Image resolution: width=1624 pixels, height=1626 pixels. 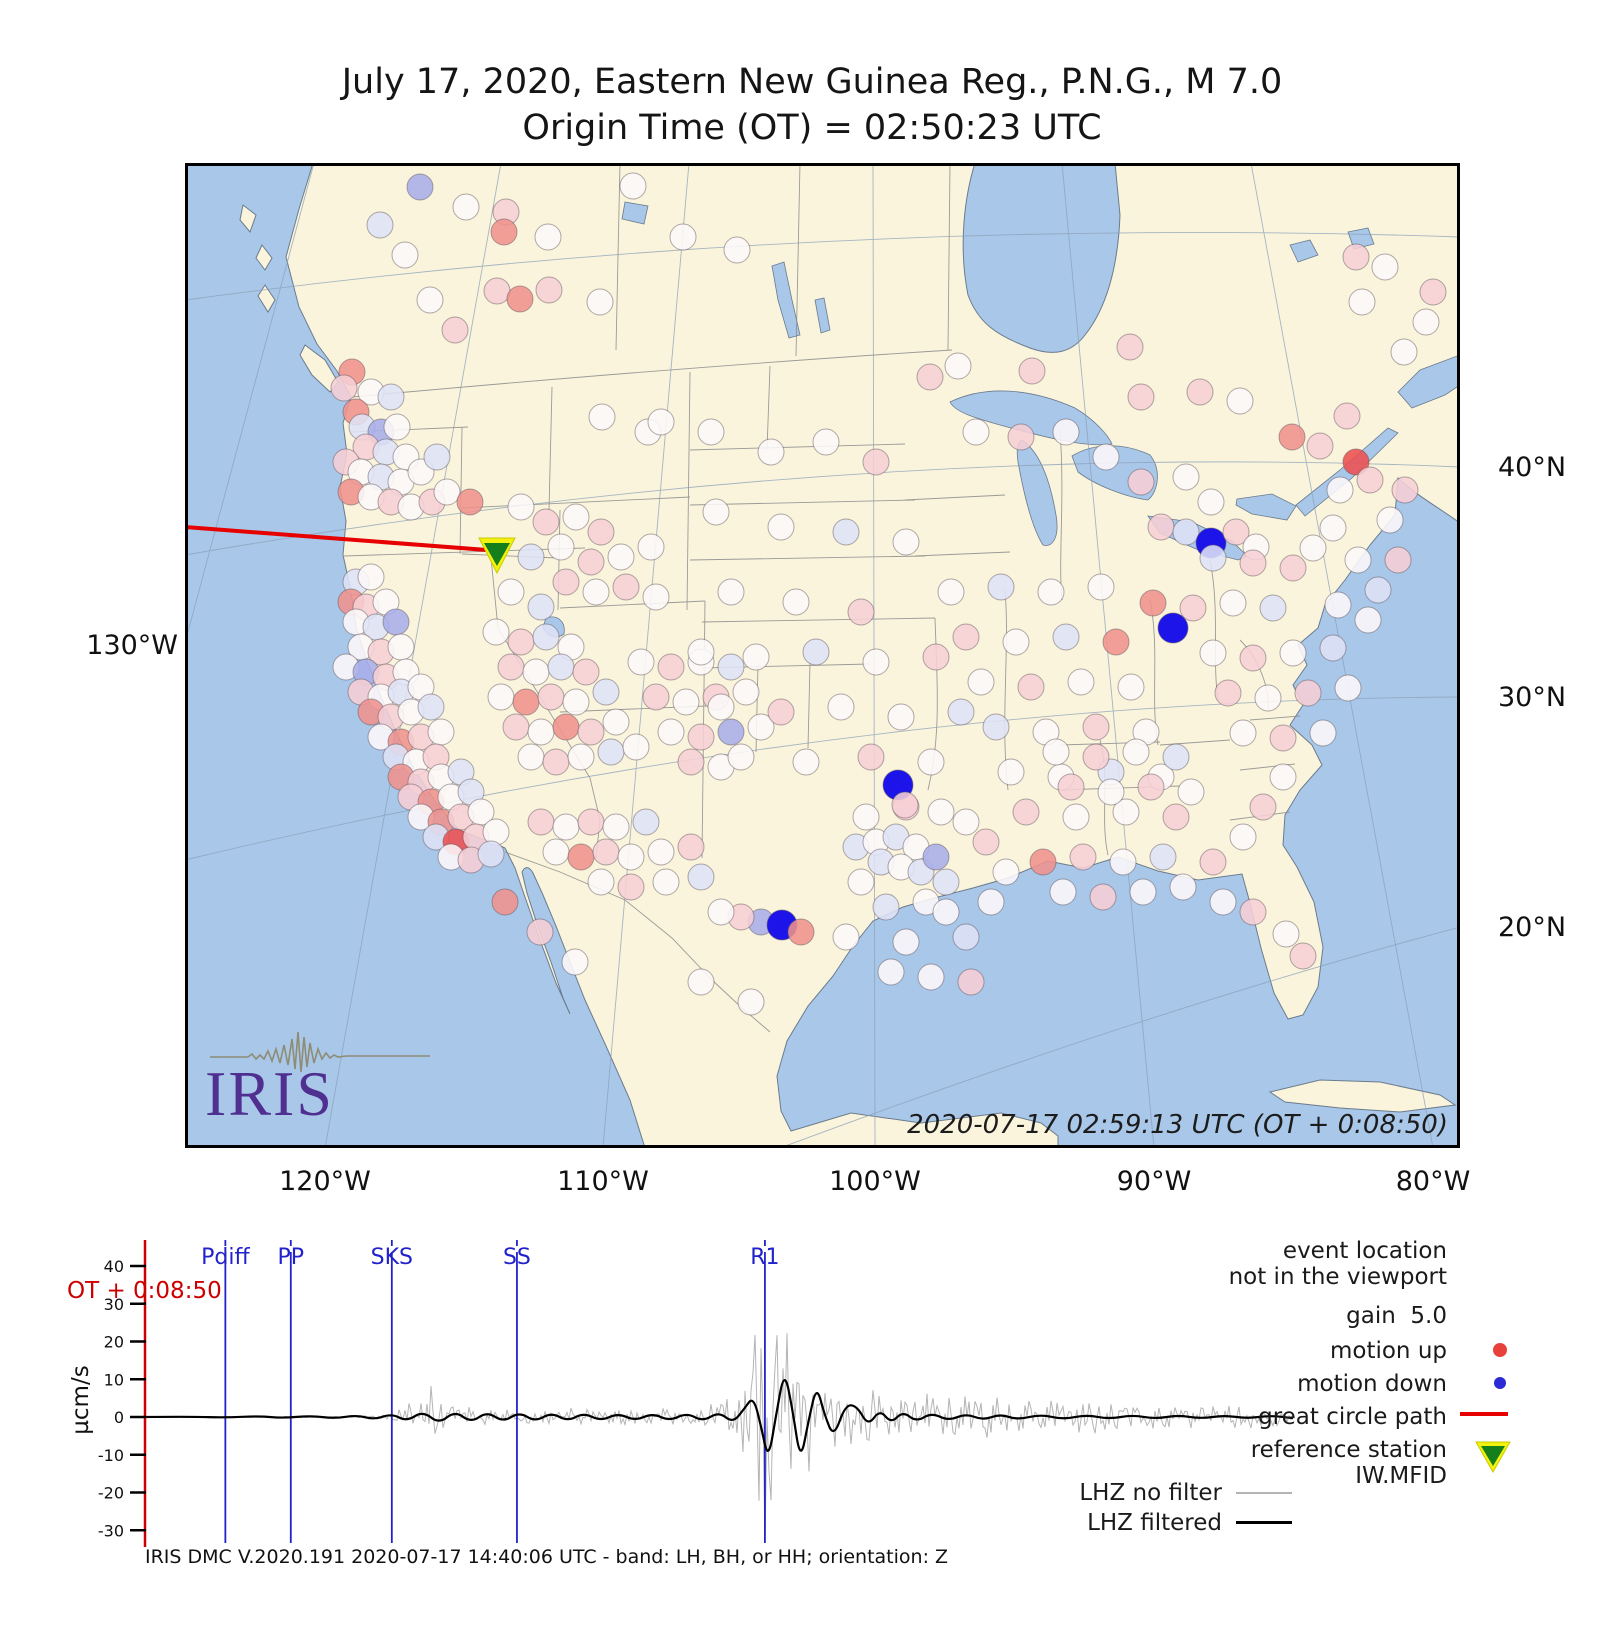 I want to click on legend-motion-down: motion down, so click(x=1372, y=1384).